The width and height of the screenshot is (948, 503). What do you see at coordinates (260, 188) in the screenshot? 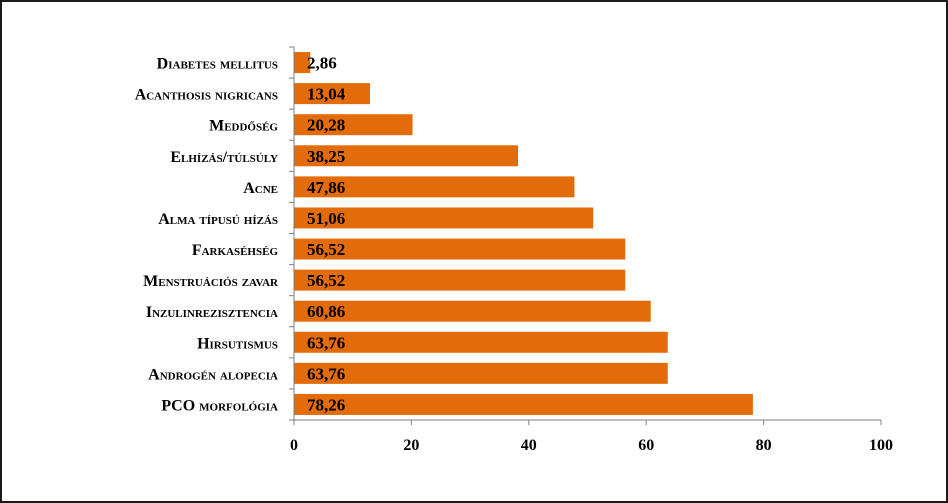
I see `category-label: Acne` at bounding box center [260, 188].